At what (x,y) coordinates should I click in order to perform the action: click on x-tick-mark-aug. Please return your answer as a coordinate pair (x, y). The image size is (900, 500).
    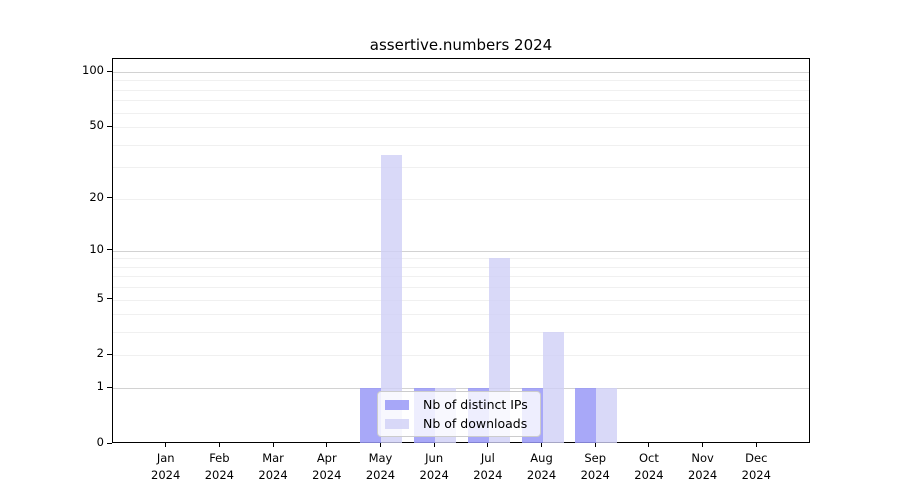
    Looking at the image, I should click on (542, 445).